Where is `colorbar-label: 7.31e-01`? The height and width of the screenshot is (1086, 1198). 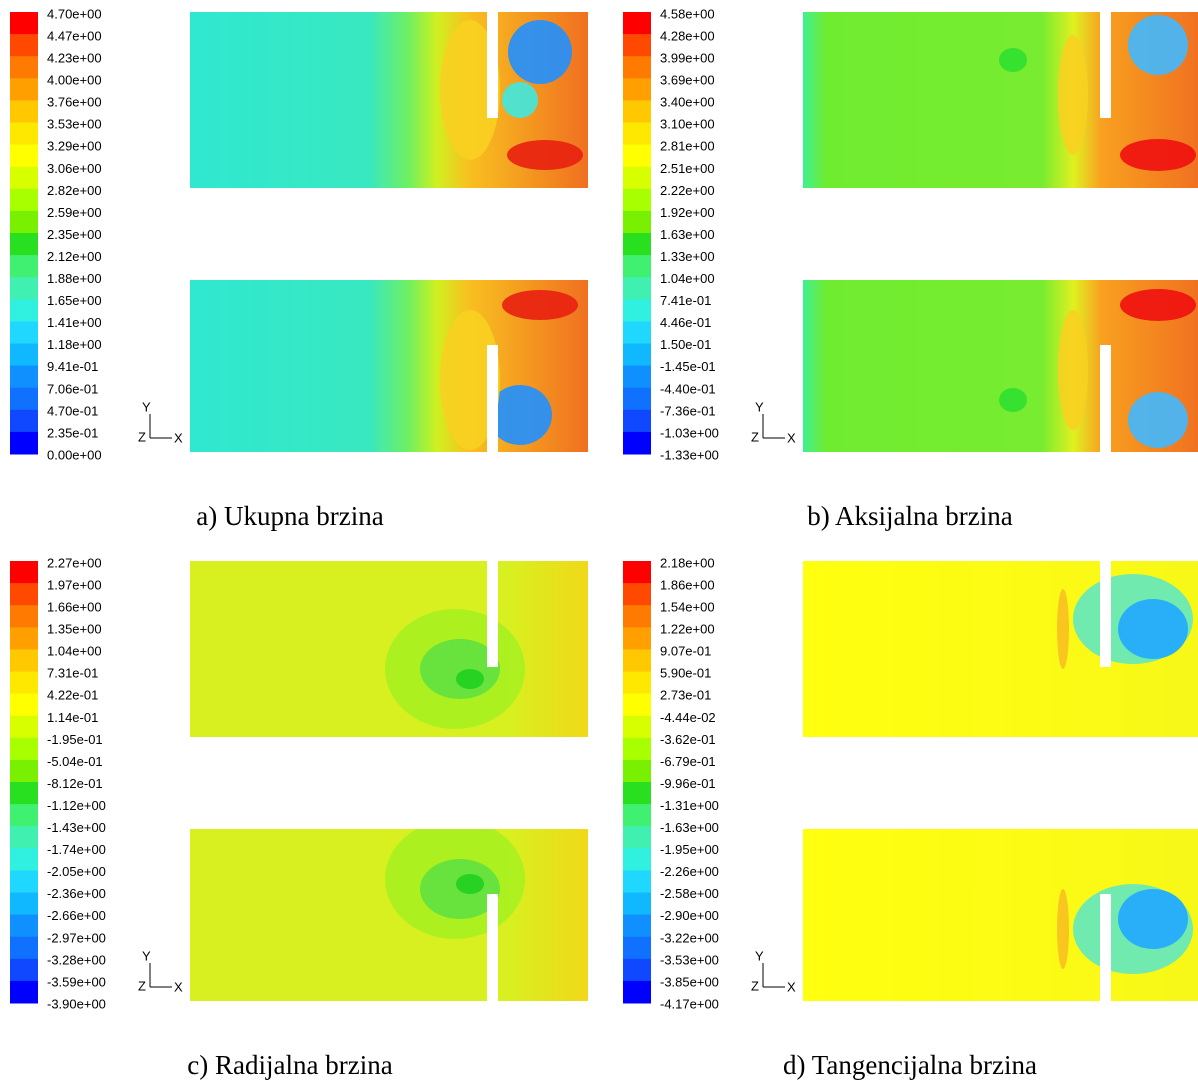
colorbar-label: 7.31e-01 is located at coordinates (72, 673).